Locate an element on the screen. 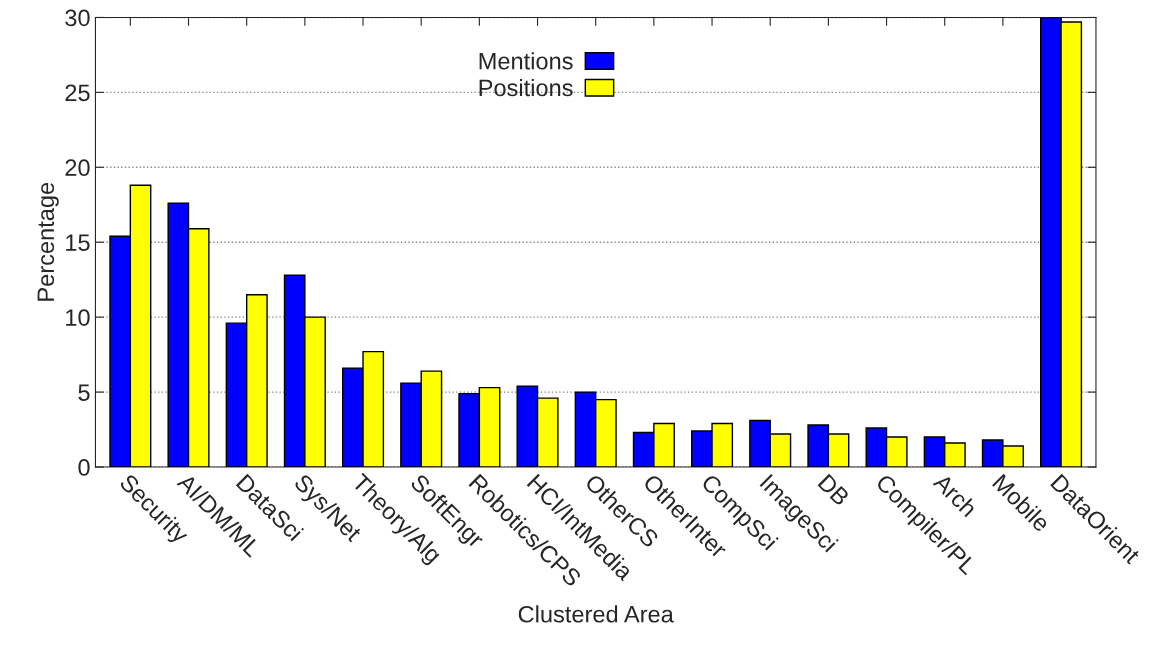 The image size is (1150, 671). legend-label: Positions is located at coordinates (526, 87).